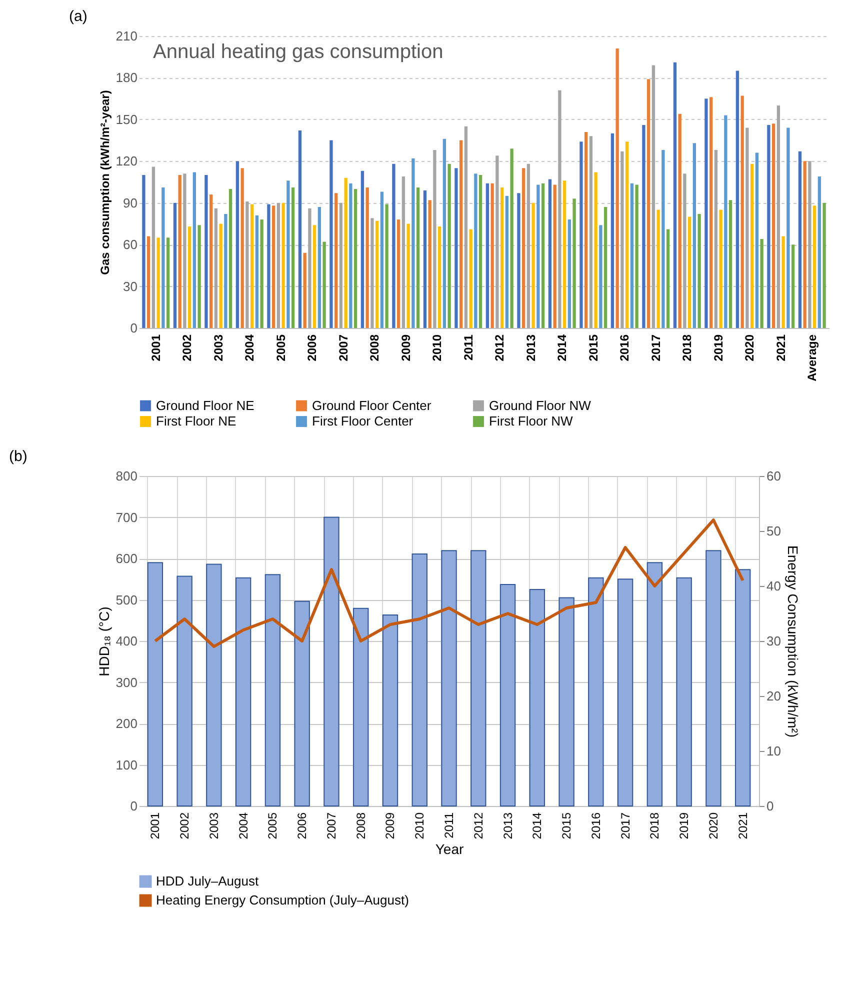 The width and height of the screenshot is (862, 992). I want to click on legend-label: Heating Energy Consumption (July–August), so click(282, 900).